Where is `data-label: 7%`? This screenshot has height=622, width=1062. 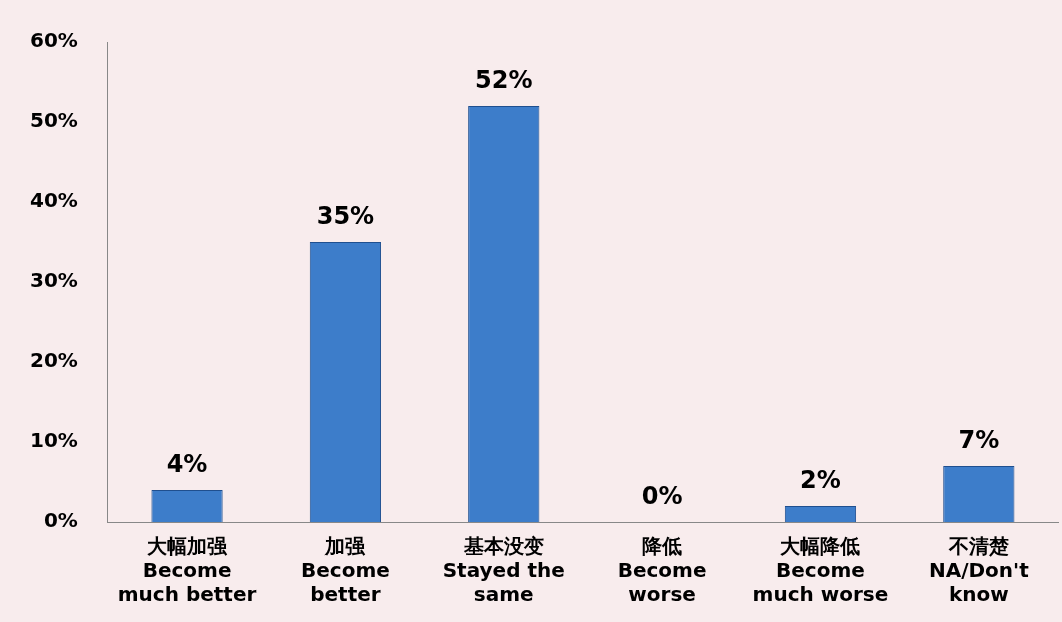
data-label: 7% is located at coordinates (979, 440).